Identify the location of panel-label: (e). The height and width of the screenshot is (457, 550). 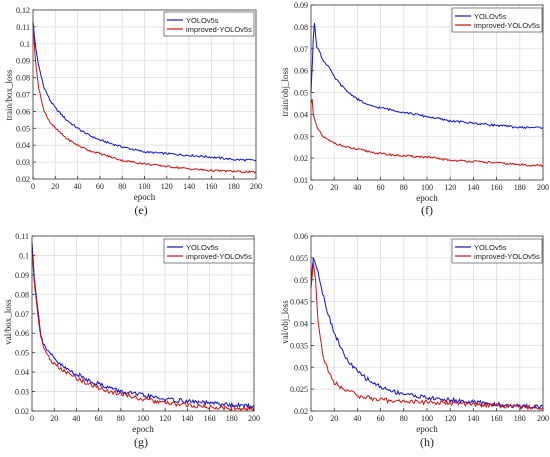
(140, 210).